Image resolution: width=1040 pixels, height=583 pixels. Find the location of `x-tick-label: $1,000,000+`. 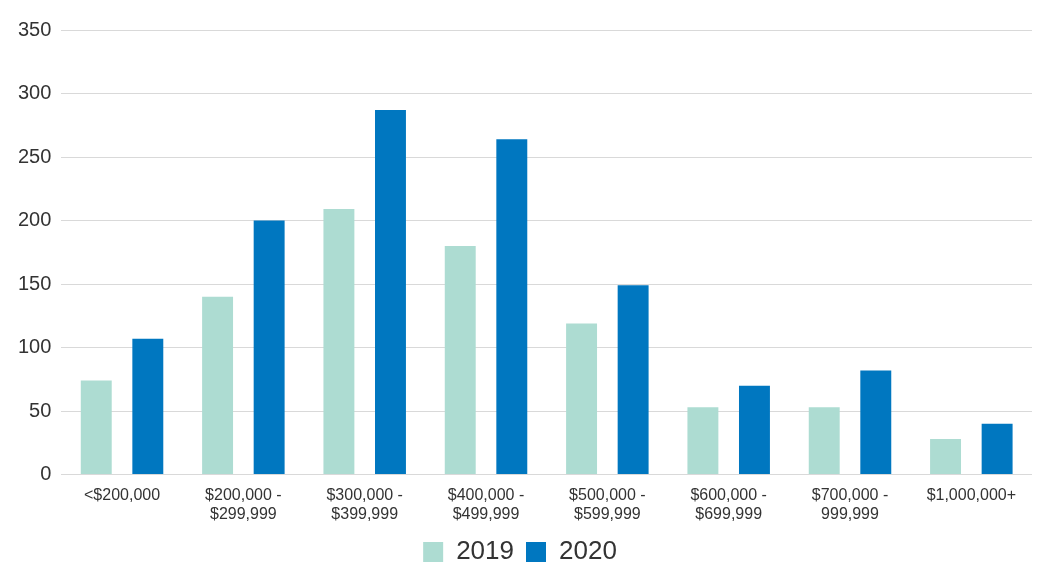

x-tick-label: $1,000,000+ is located at coordinates (971, 494).